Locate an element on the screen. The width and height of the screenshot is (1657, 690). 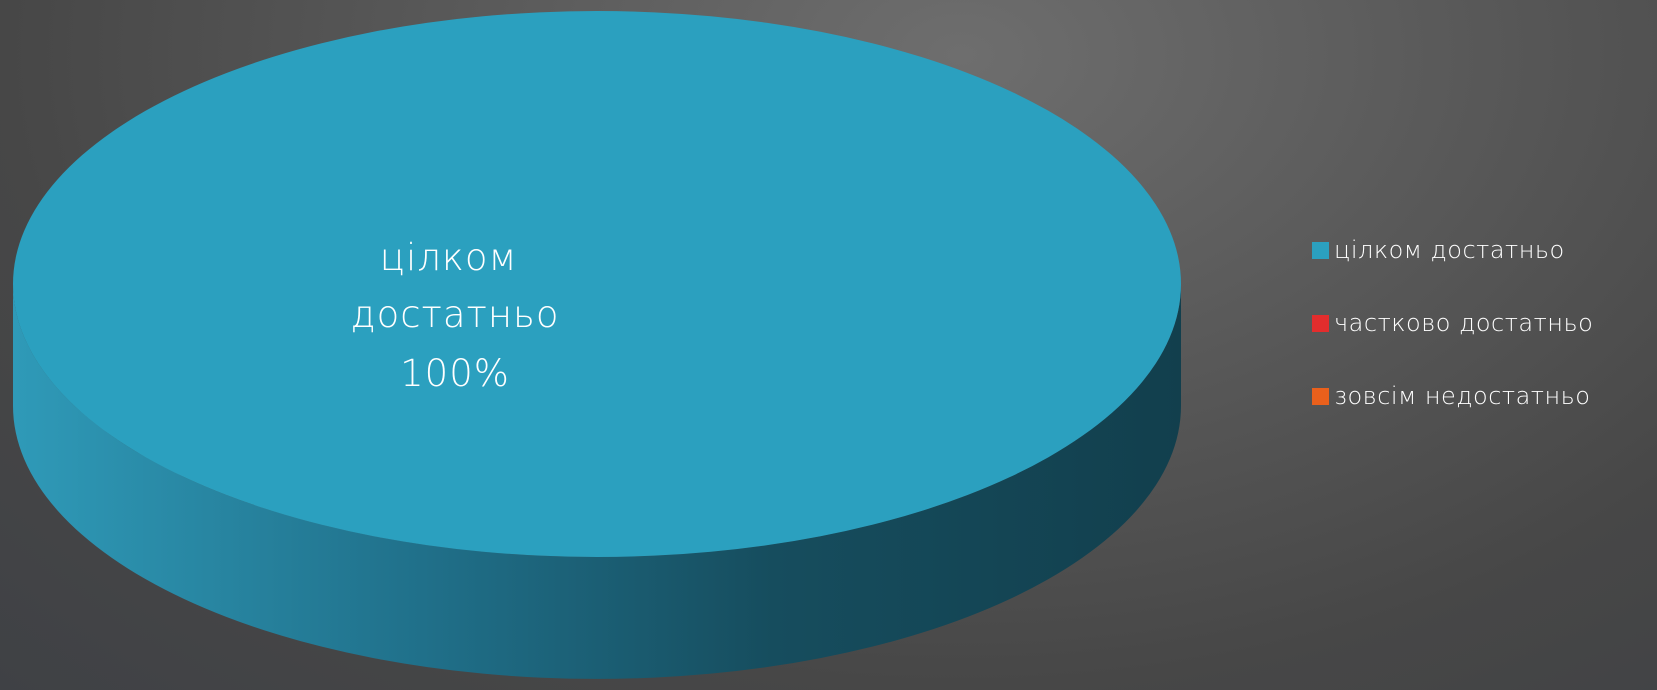
data-label-line-1: цілком is located at coordinates (449, 257).